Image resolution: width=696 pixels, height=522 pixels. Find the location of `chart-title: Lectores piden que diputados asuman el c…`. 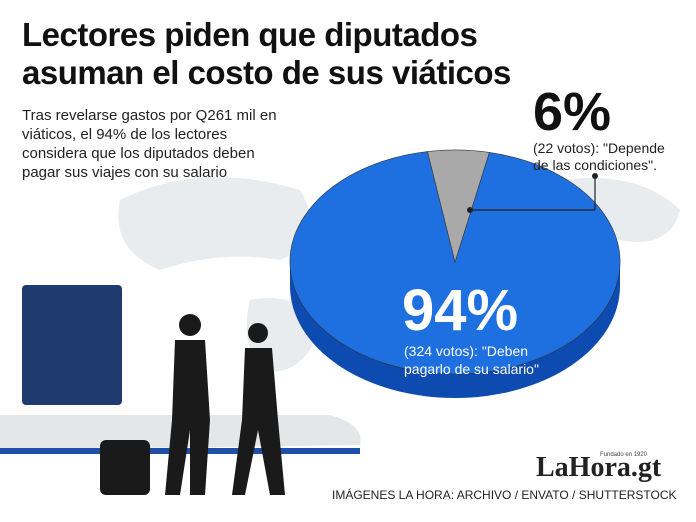

chart-title: Lectores piden que diputados asuman el c… is located at coordinates (266, 53).